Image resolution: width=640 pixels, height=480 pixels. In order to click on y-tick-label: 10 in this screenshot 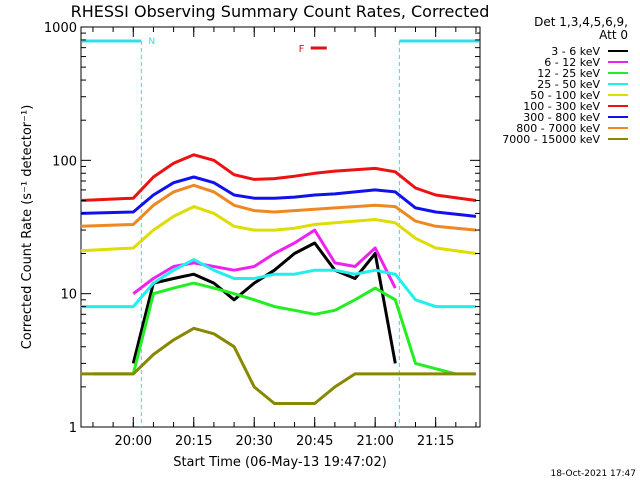, I will do `click(68, 295)`.